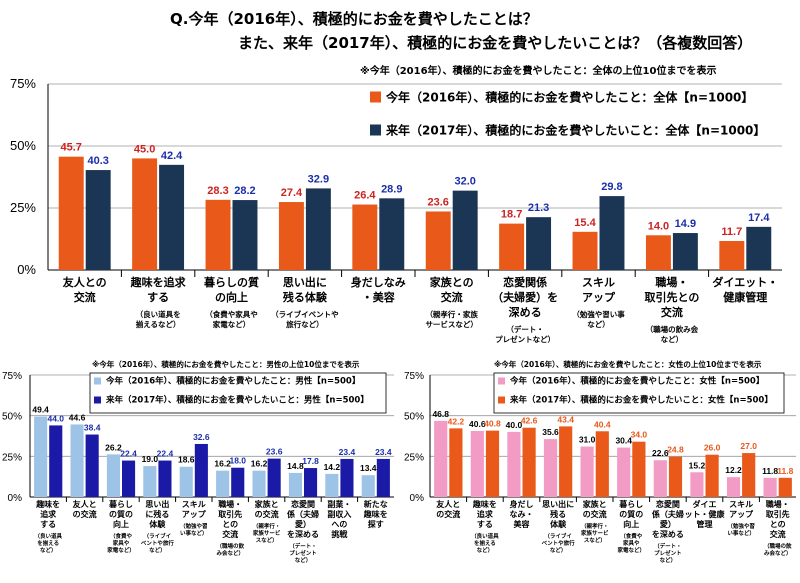 This screenshot has width=800, height=583. Describe the element at coordinates (611, 187) in the screenshot. I see `data-label: 29.8` at that location.